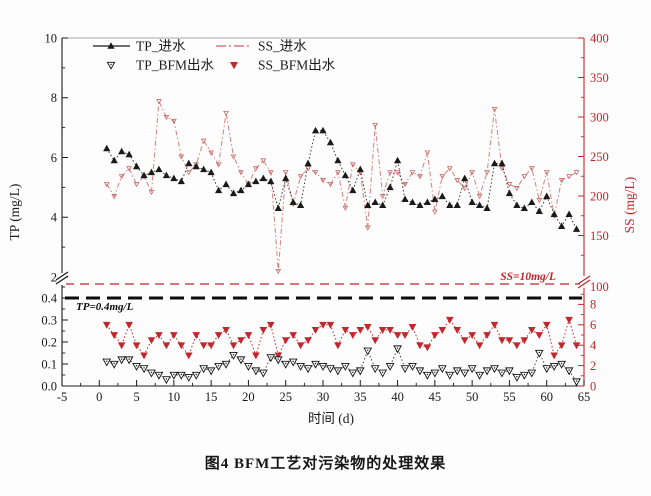 The width and height of the screenshot is (651, 496). I want to click on svg-text: 55, so click(509, 397).